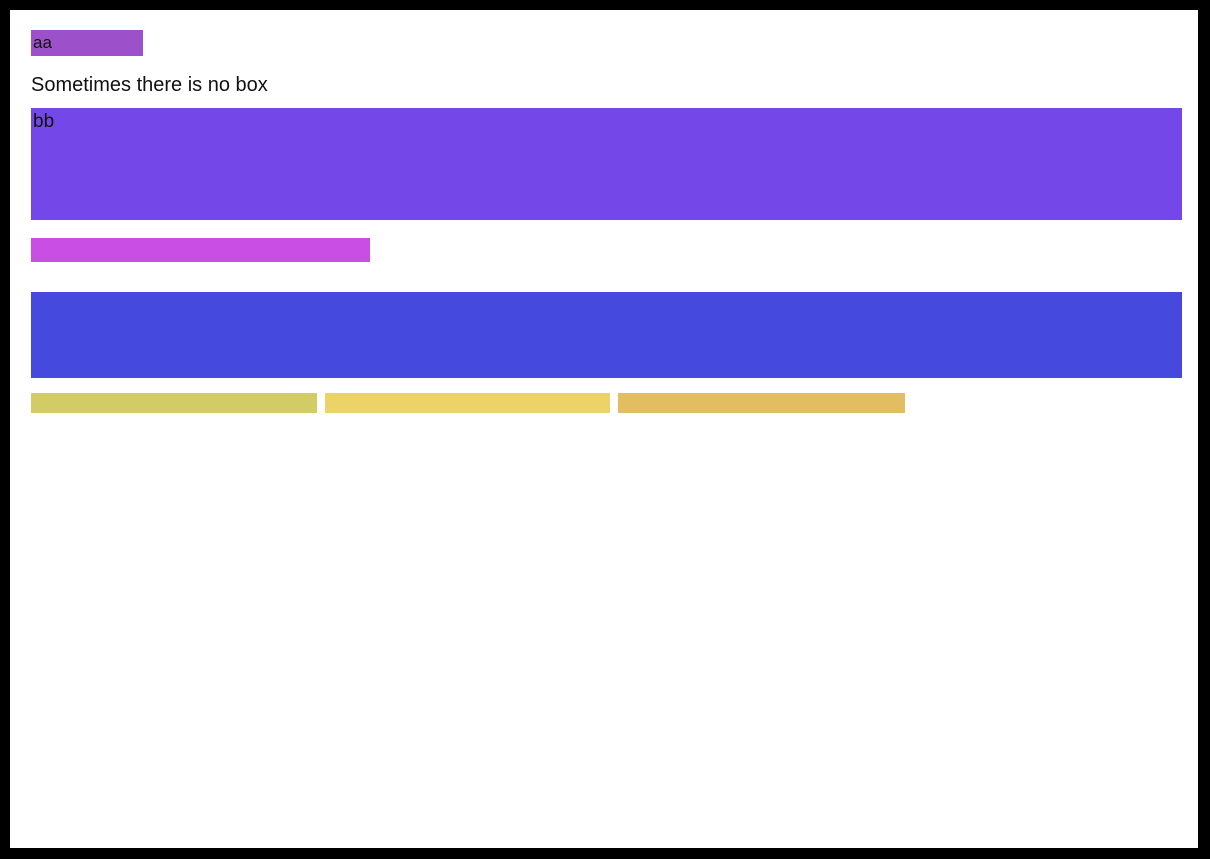  I want to click on text-box-bb-label: bb, so click(44, 121).